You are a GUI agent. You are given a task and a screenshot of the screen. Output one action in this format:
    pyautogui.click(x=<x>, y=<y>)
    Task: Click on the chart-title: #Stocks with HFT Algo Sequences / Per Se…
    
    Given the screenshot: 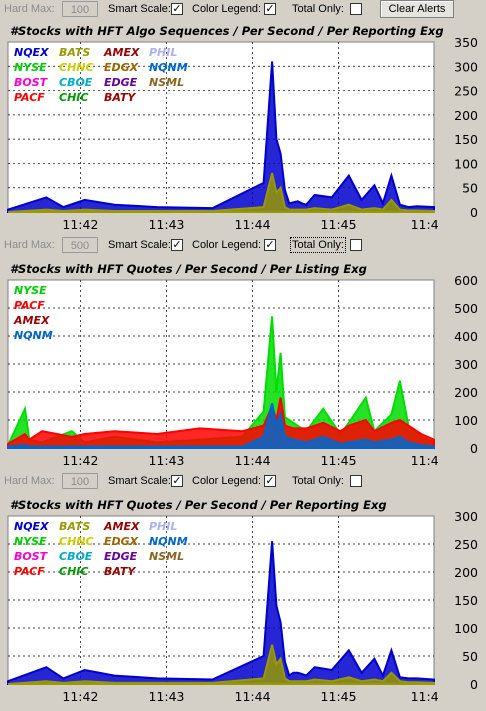 What is the action you would take?
    pyautogui.click(x=227, y=31)
    